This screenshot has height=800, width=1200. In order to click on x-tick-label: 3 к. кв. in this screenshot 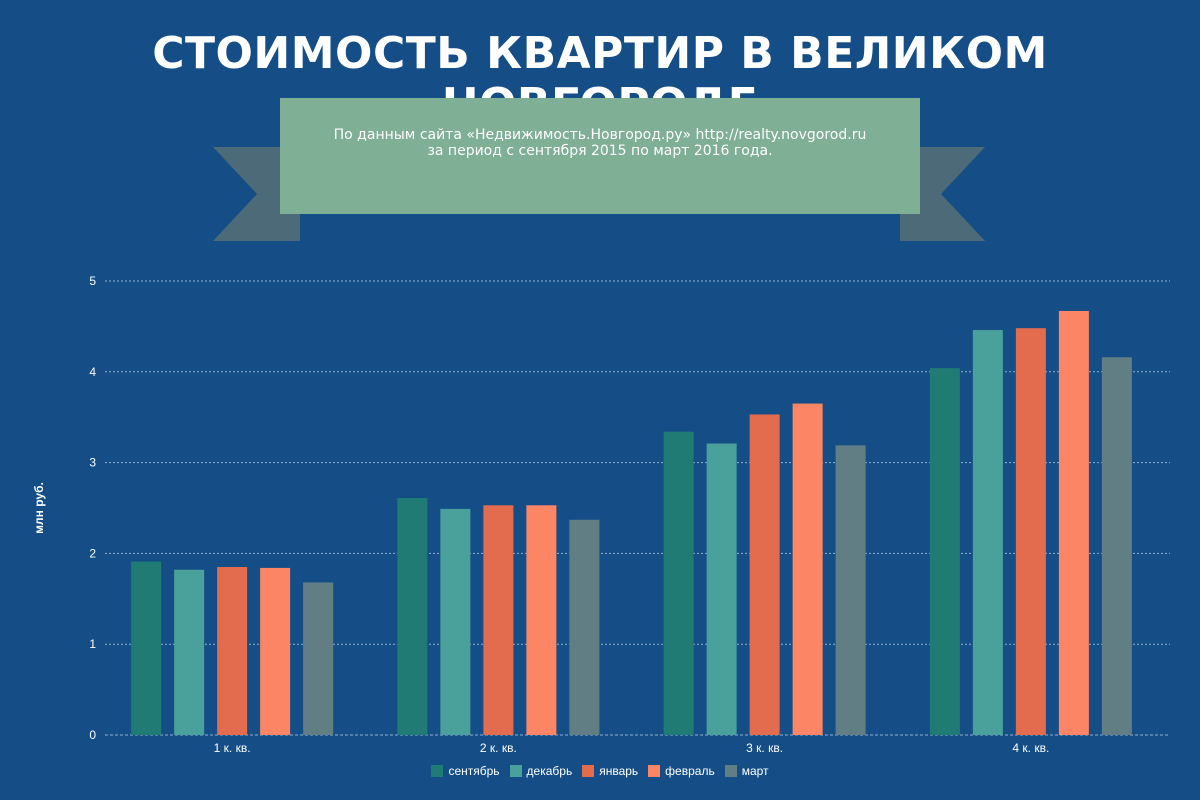, I will do `click(764, 748)`.